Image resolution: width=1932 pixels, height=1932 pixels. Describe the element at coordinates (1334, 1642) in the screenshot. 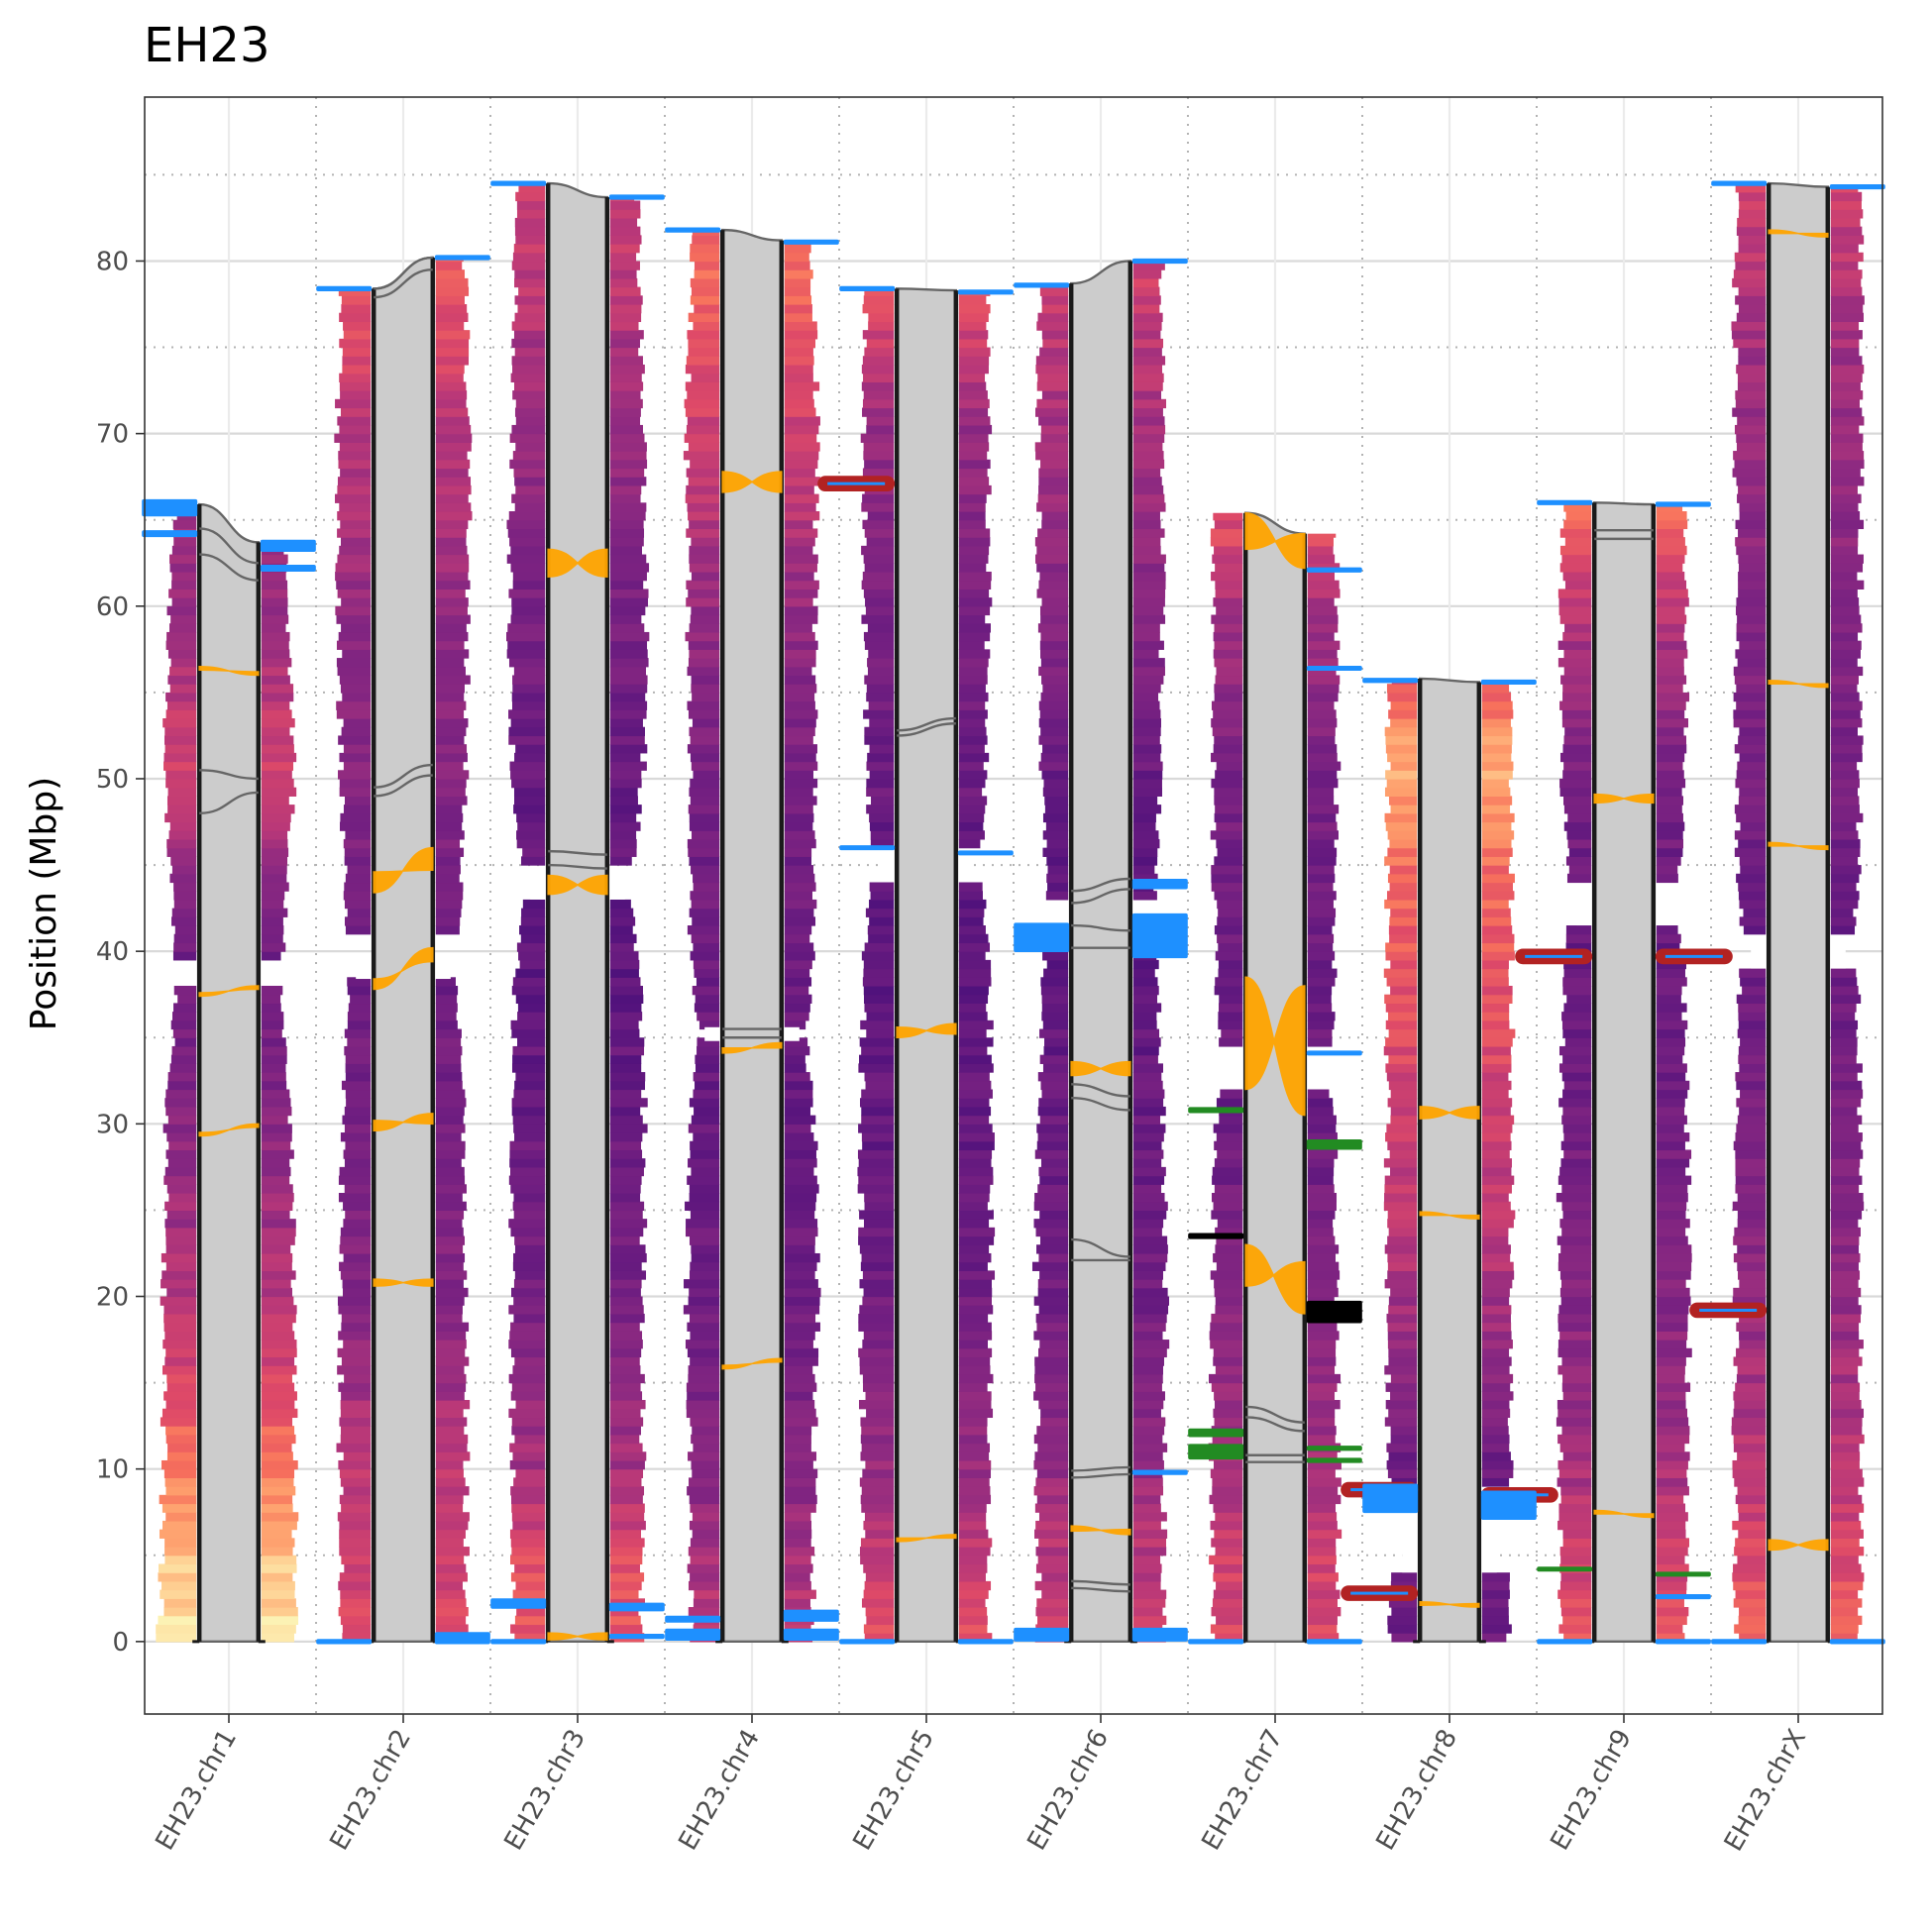

I see `telomere-marker` at that location.